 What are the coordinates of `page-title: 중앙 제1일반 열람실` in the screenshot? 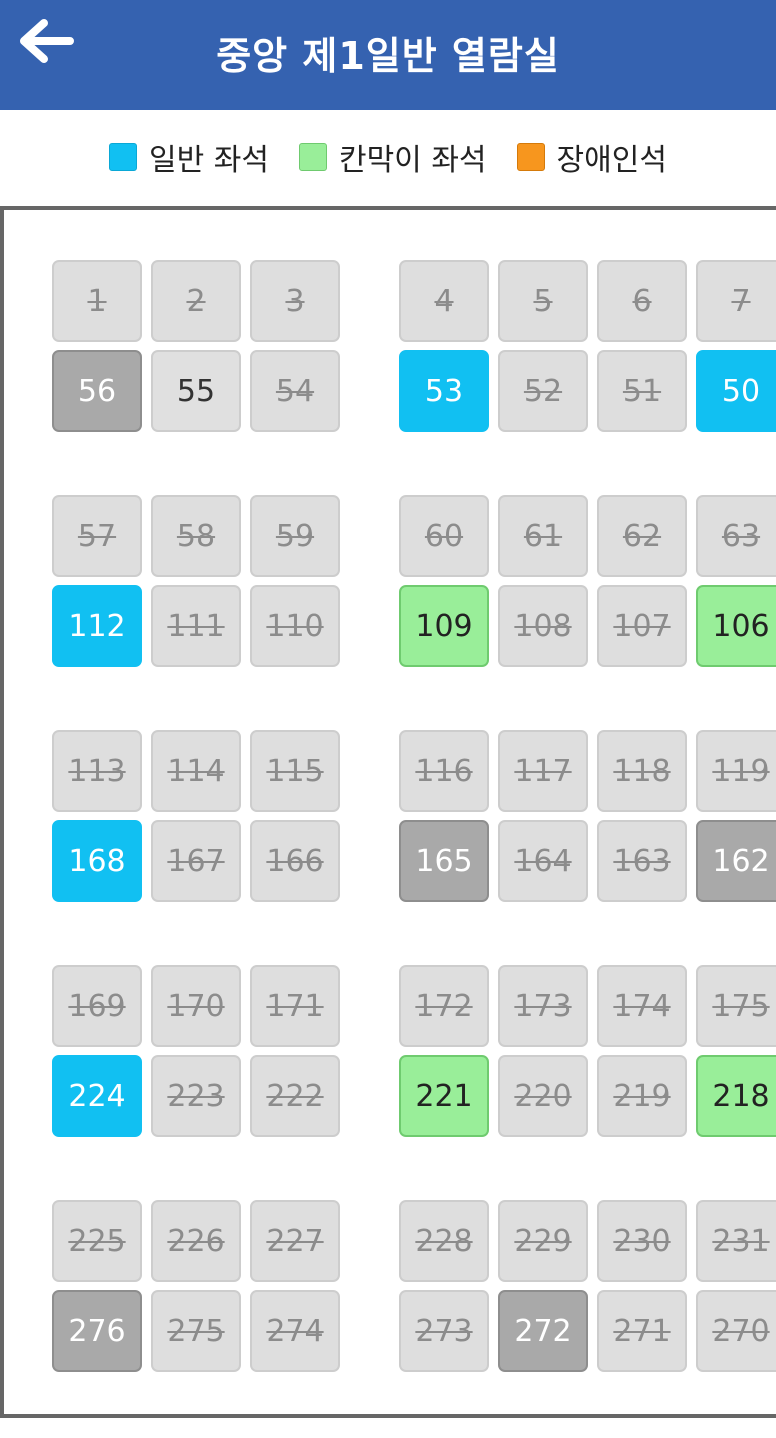 It's located at (388, 55).